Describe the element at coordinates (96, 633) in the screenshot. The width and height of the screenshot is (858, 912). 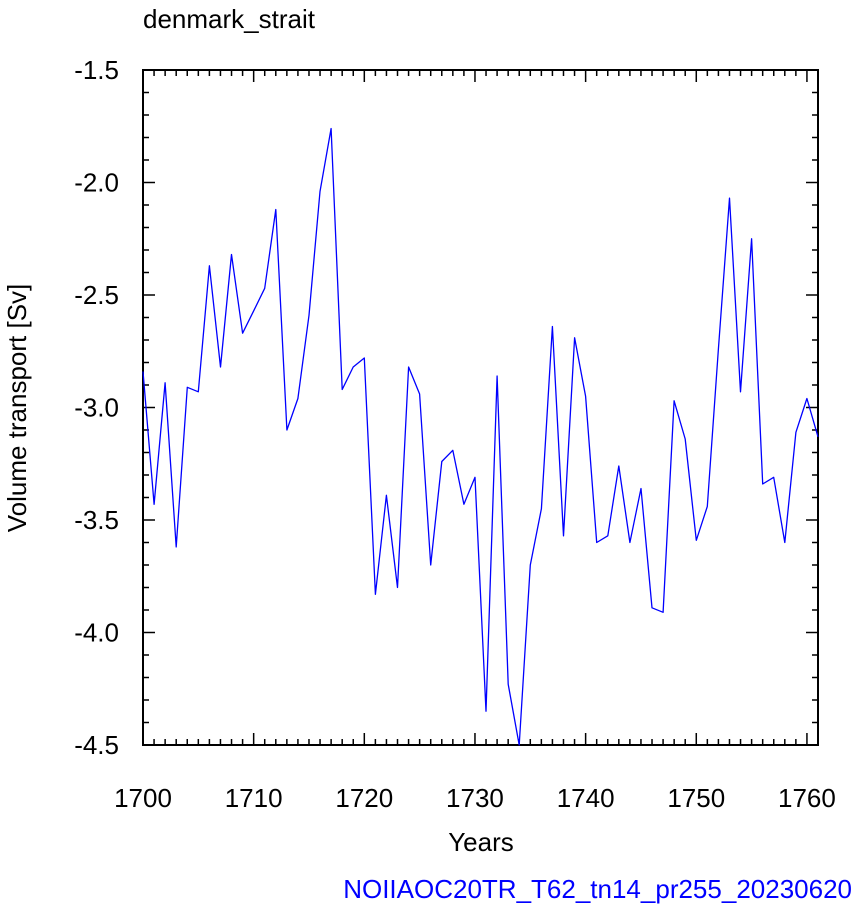
I see `y-tick-label: -4.0` at that location.